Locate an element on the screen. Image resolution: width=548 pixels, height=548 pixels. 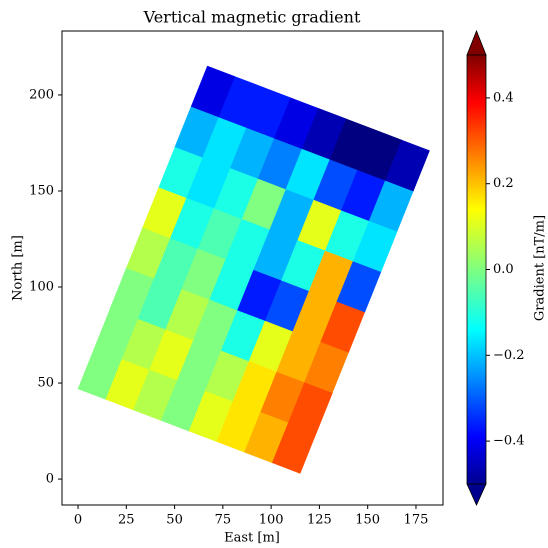
y-tick-label: 200 is located at coordinates (41, 94).